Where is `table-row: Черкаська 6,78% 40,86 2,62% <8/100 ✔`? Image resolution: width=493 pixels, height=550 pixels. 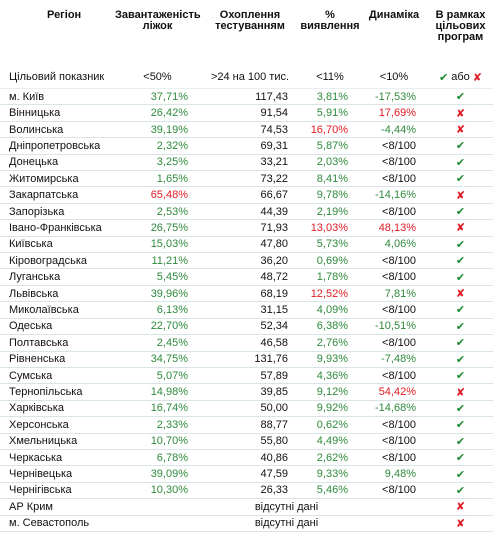
table-row: Черкаська 6,78% 40,86 2,62% <8/100 ✔ is located at coordinates (246, 458).